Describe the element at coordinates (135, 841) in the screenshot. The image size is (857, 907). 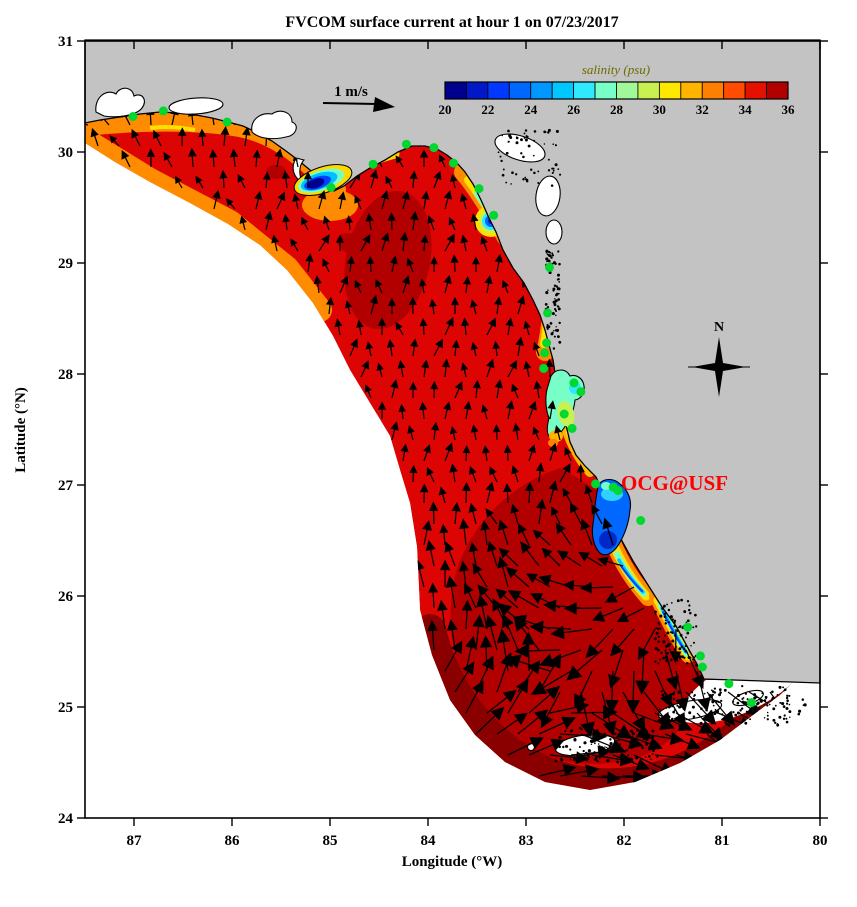
I see `x-tick-label: 87` at that location.